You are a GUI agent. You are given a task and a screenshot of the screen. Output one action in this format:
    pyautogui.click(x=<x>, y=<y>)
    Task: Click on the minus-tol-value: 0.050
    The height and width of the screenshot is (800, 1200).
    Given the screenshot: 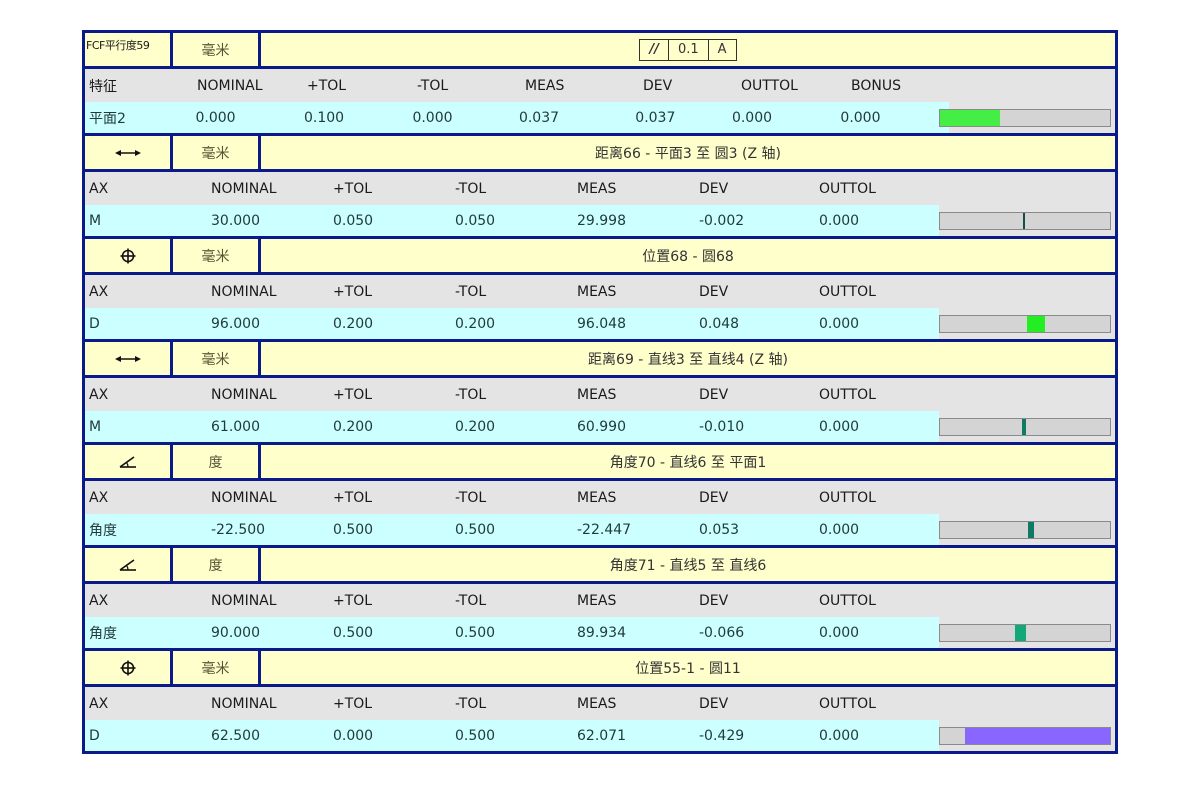 What is the action you would take?
    pyautogui.click(x=475, y=220)
    